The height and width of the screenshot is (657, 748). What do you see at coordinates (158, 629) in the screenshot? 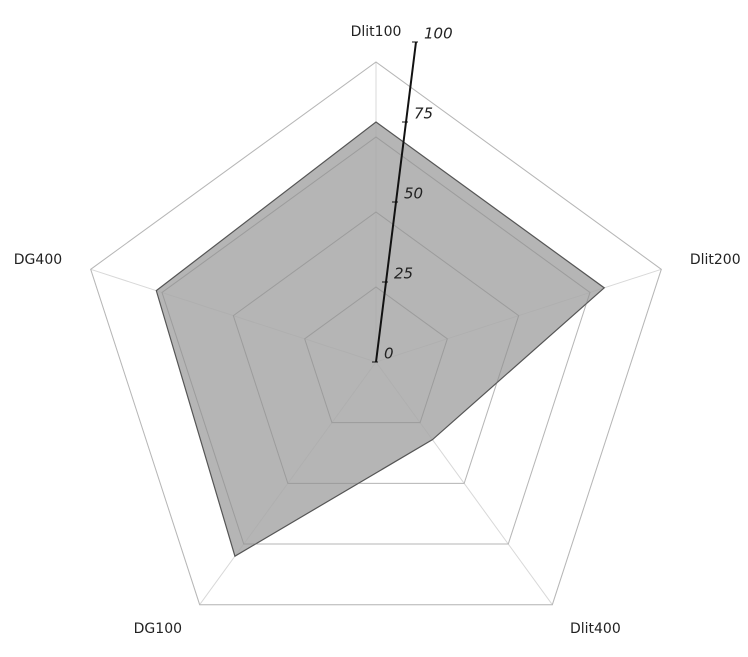
I see `category-label: DG100` at bounding box center [158, 629].